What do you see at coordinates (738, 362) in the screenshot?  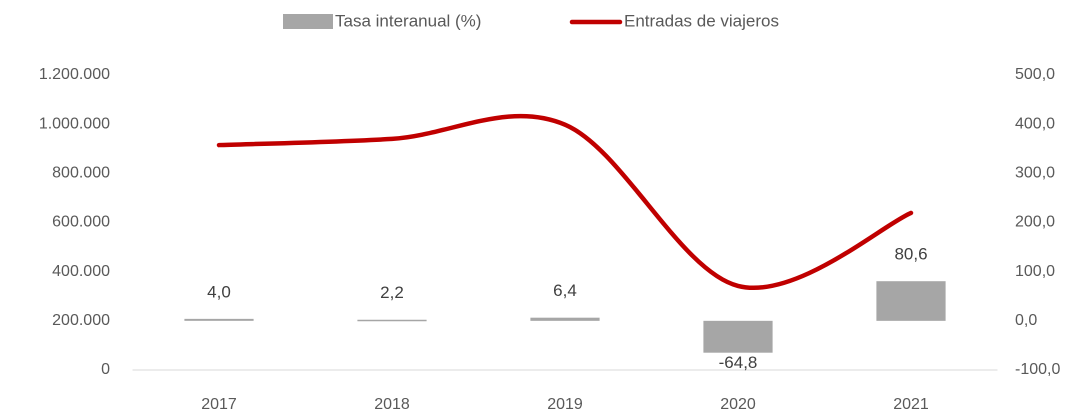 I see `data-label: -64,8` at bounding box center [738, 362].